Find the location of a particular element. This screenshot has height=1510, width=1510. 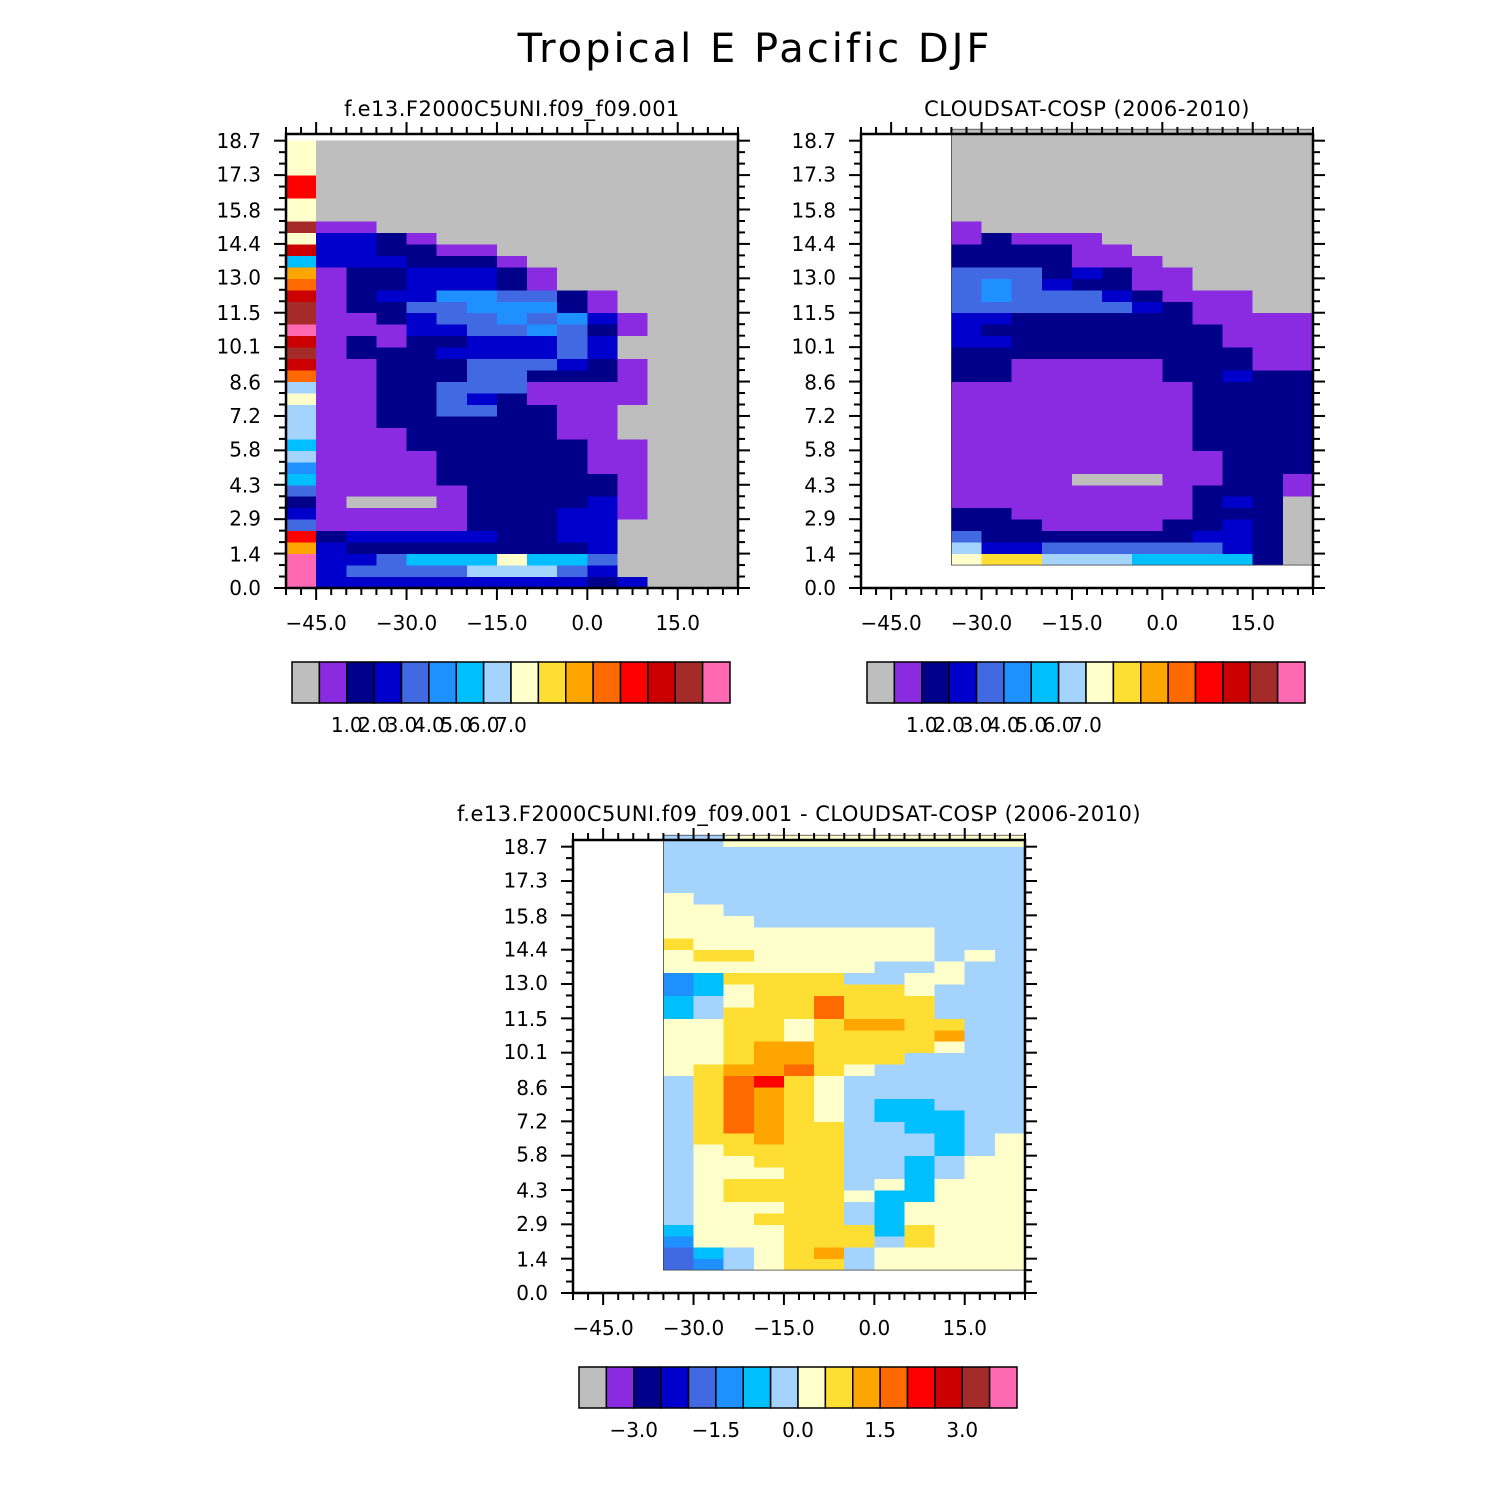

colorbar-label: 6.0 is located at coordinates (1059, 725).